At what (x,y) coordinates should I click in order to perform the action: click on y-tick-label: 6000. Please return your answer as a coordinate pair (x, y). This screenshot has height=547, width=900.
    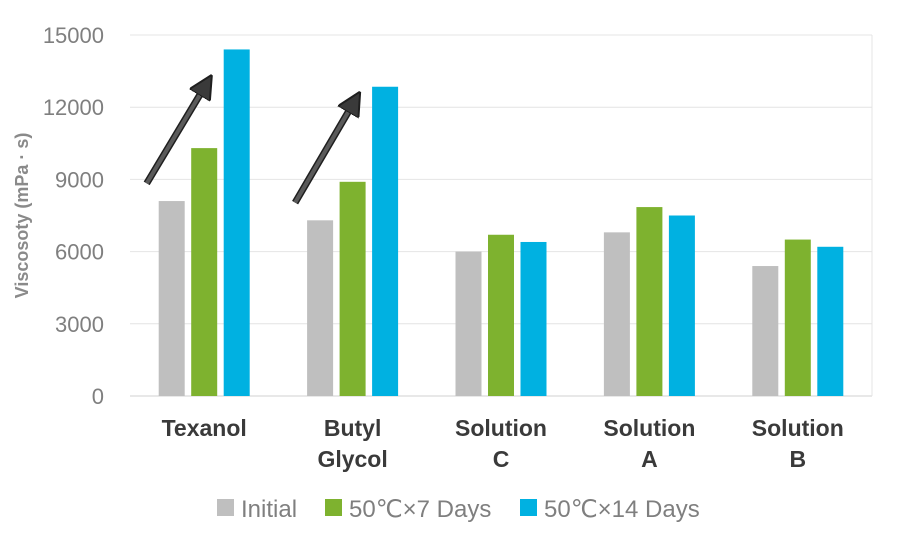
    Looking at the image, I should click on (79, 252).